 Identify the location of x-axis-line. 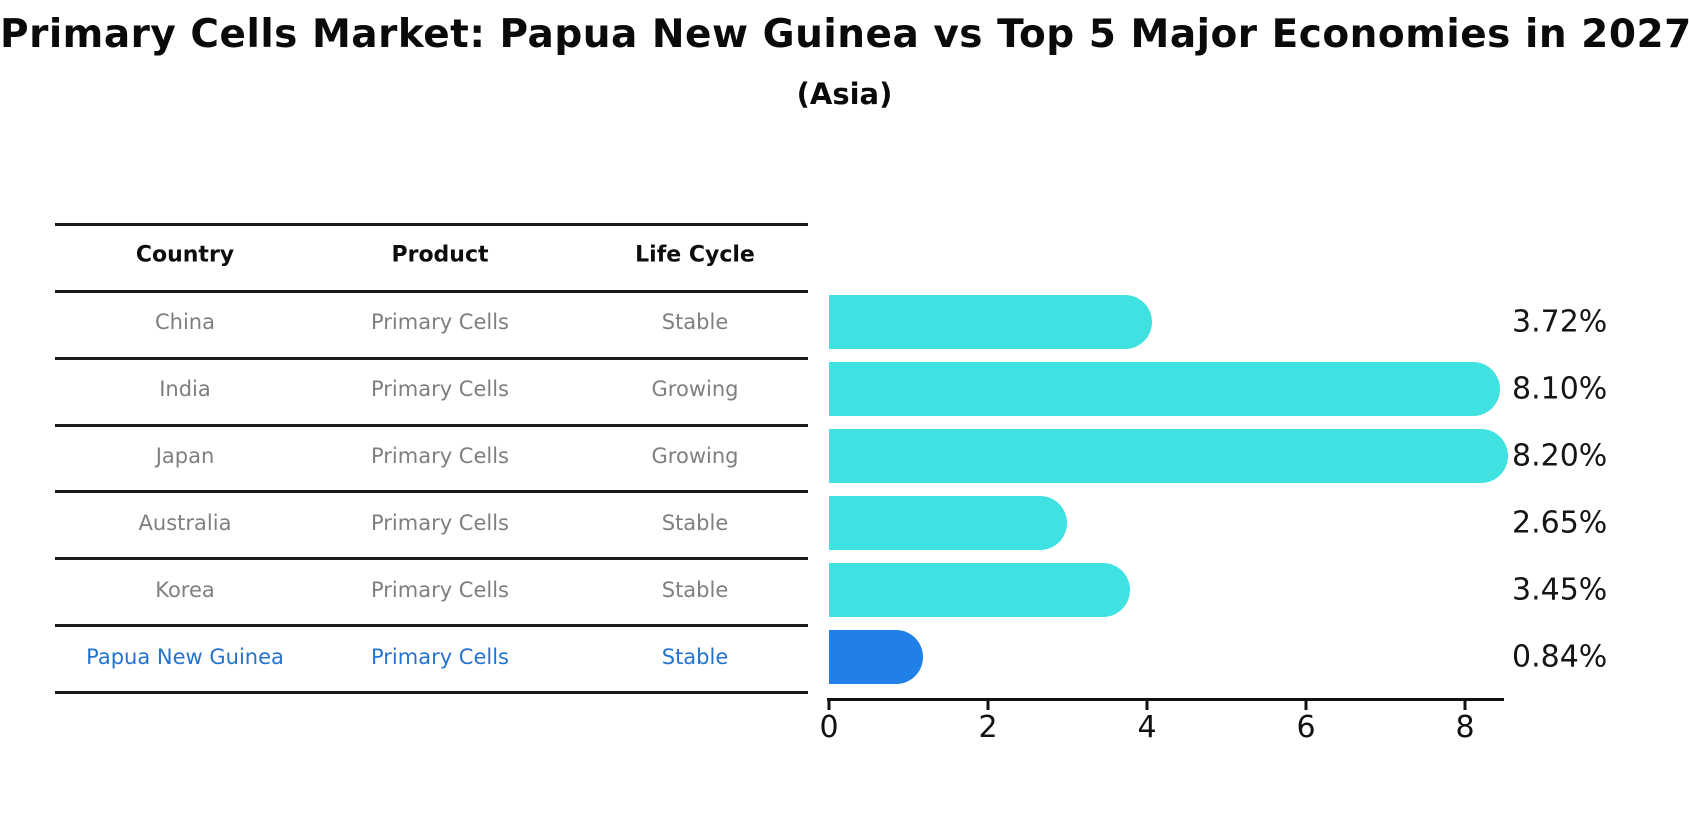
(1165, 699).